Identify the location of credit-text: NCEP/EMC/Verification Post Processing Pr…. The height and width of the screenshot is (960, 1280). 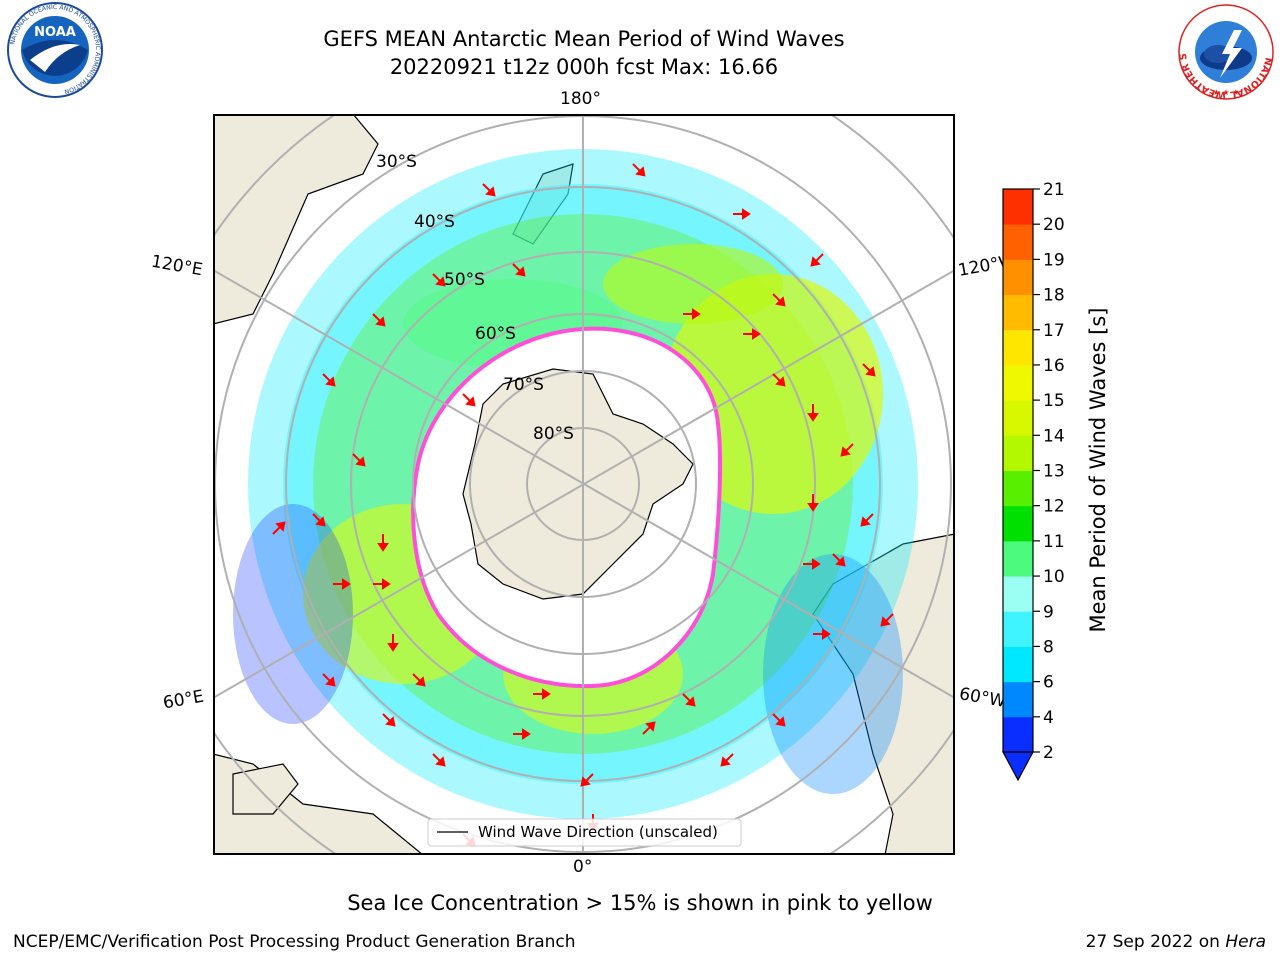
(294, 942).